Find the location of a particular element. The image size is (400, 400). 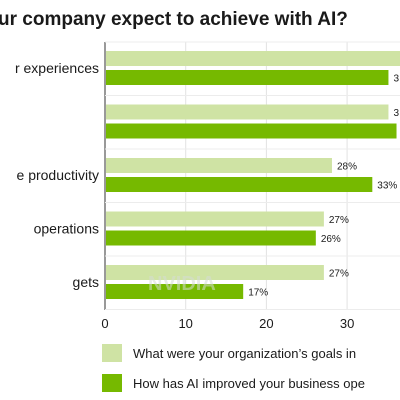

data-label: 33% is located at coordinates (387, 186).